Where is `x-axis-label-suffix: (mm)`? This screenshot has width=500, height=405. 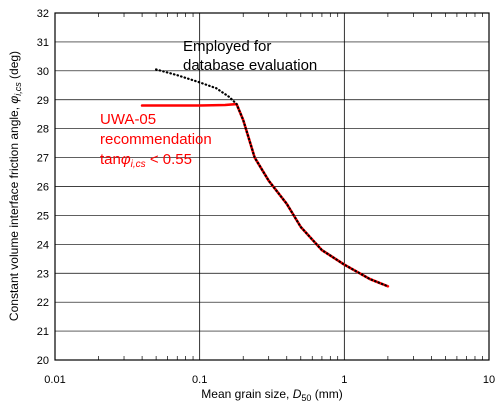
x-axis-label-suffix: (mm) is located at coordinates (326, 394).